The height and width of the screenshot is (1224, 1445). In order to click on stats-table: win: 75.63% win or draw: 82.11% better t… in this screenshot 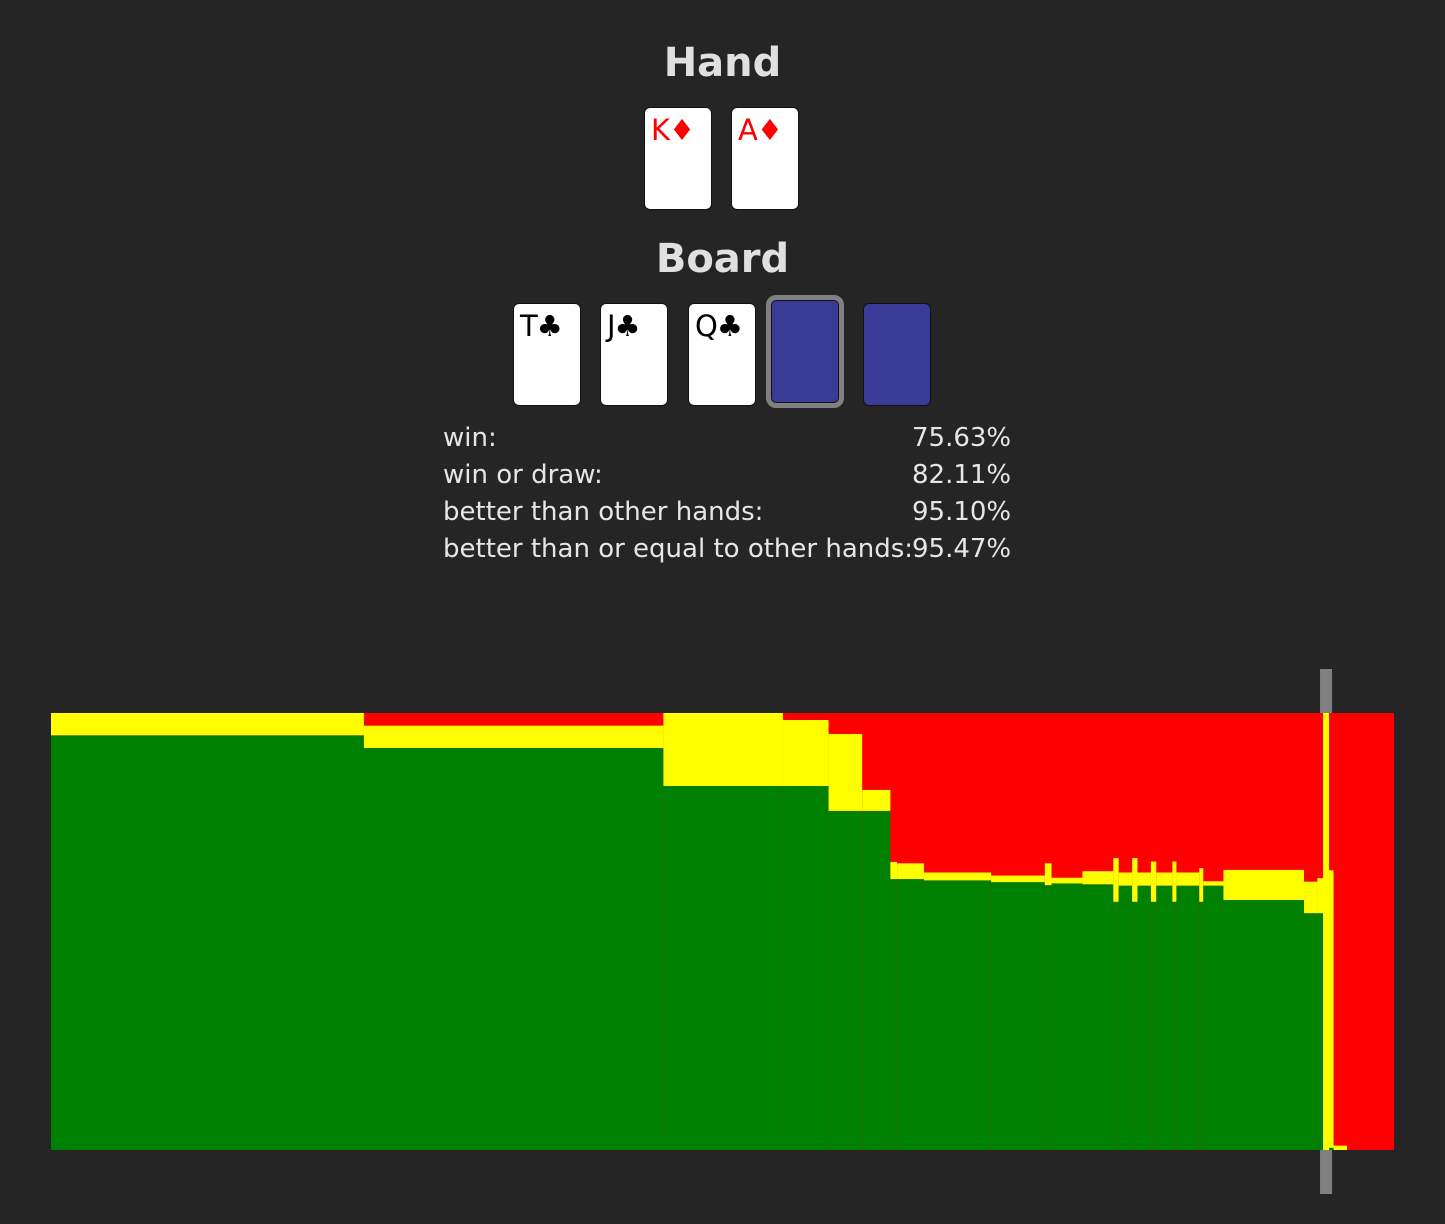, I will do `click(727, 494)`.